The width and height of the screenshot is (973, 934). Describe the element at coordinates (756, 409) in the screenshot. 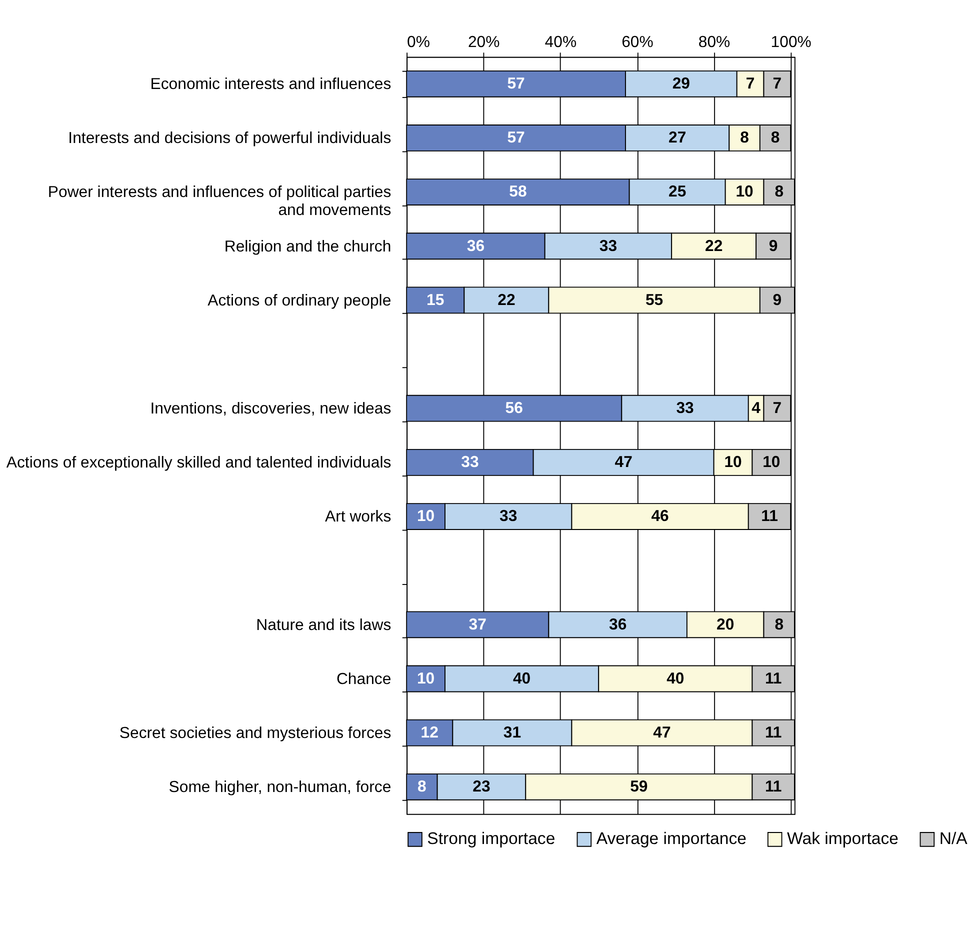

I see `data-label: 4` at that location.